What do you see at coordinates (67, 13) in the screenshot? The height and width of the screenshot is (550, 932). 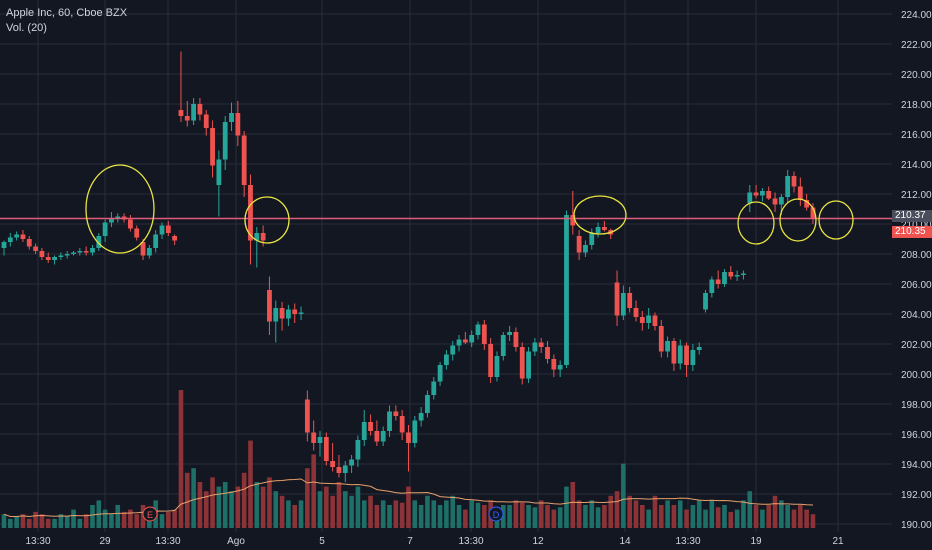 I see `symbol-title: Apple Inc, 60, Cboe BZX` at bounding box center [67, 13].